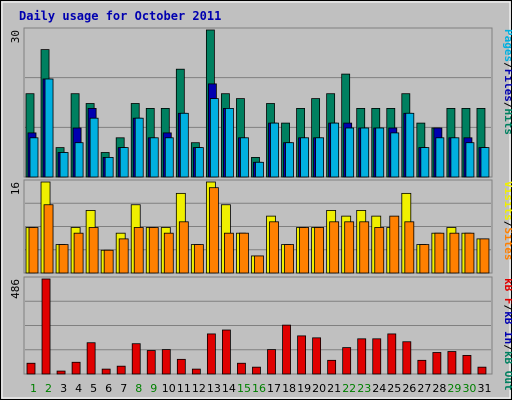  I want to click on day-label: 26, so click(409, 388).